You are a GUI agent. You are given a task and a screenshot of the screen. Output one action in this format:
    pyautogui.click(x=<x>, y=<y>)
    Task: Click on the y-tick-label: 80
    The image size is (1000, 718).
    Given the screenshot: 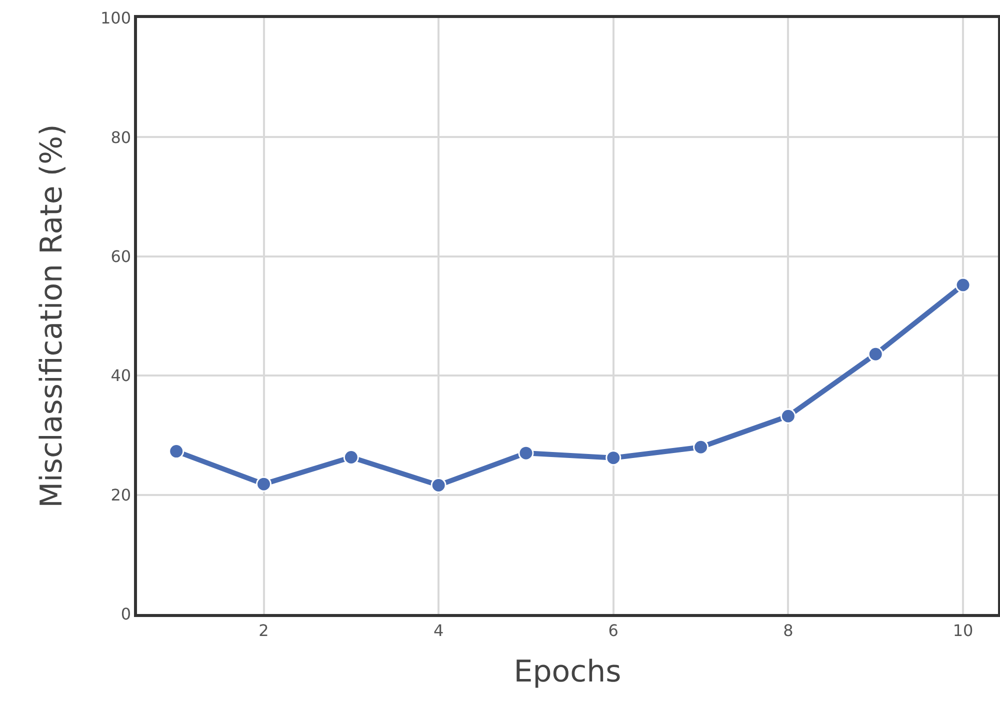 What is the action you would take?
    pyautogui.click(x=121, y=137)
    